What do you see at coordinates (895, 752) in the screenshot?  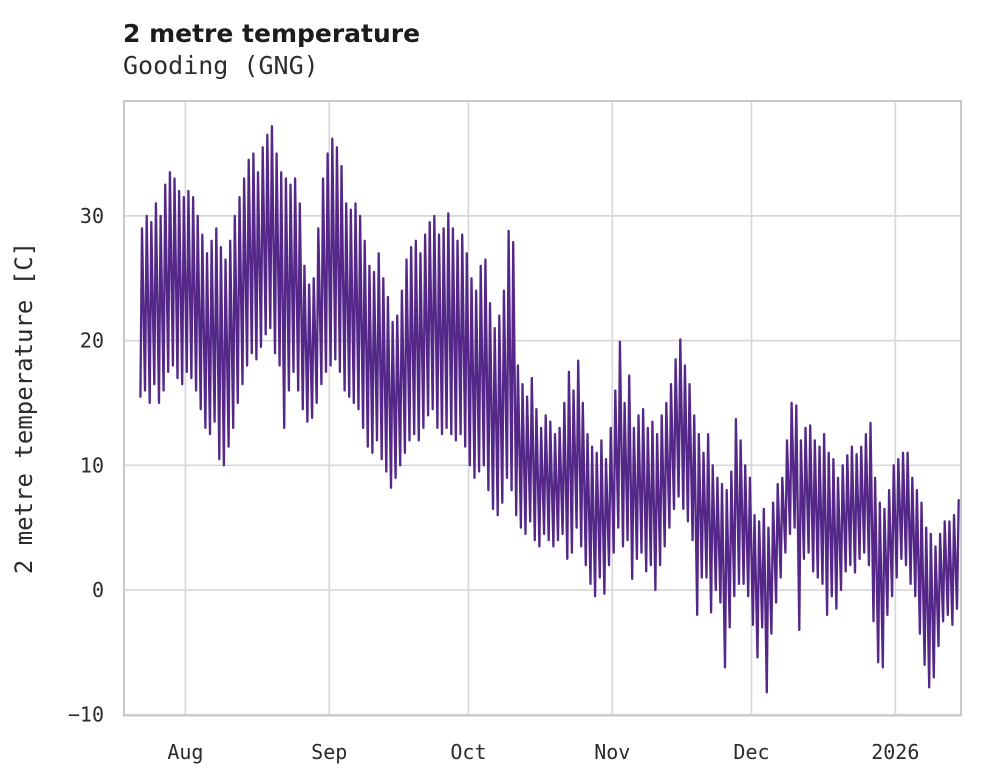 I see `x-tick-label: 2026` at bounding box center [895, 752].